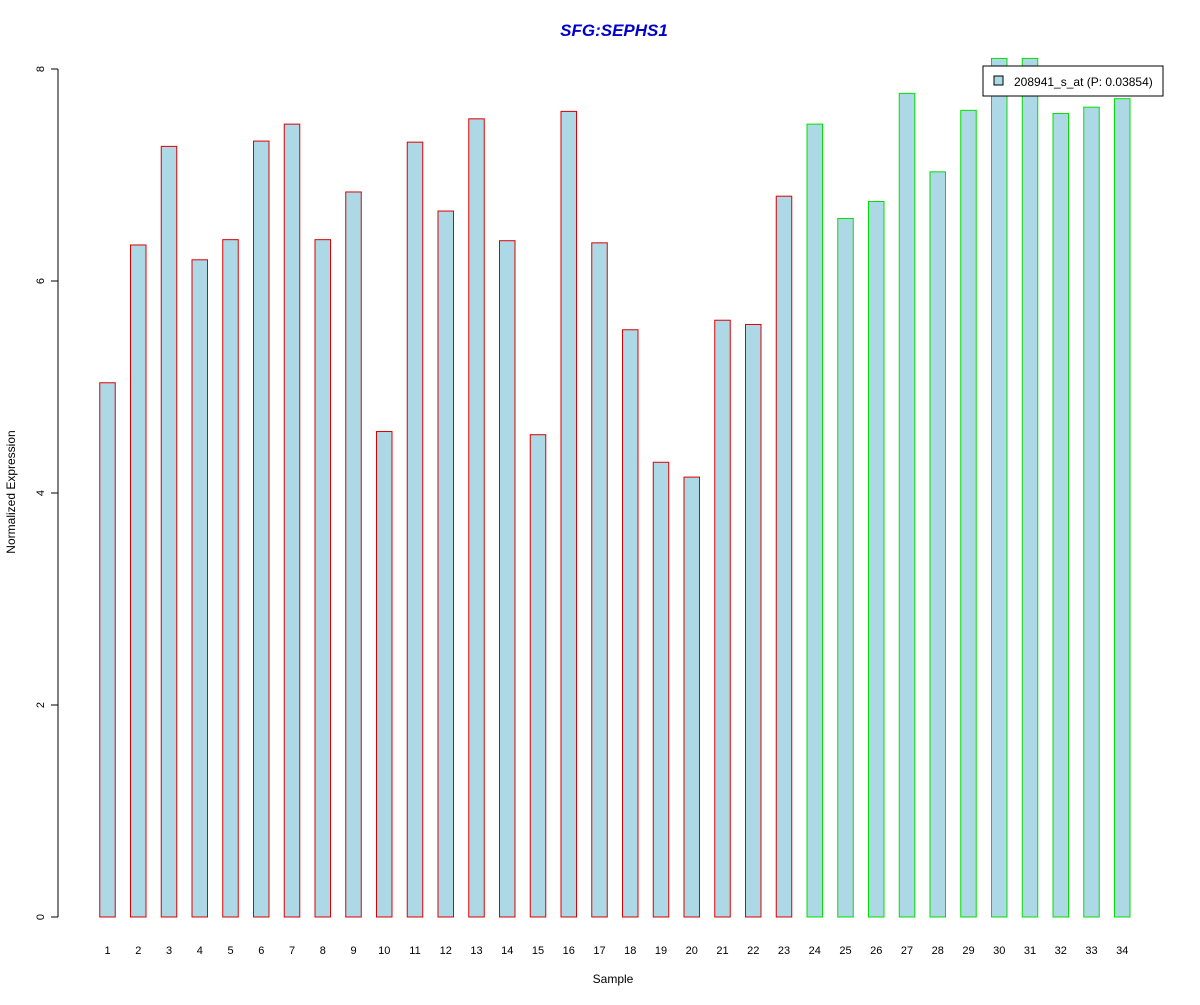 The width and height of the screenshot is (1200, 1005). What do you see at coordinates (613, 979) in the screenshot?
I see `x-axis-title: Sample` at bounding box center [613, 979].